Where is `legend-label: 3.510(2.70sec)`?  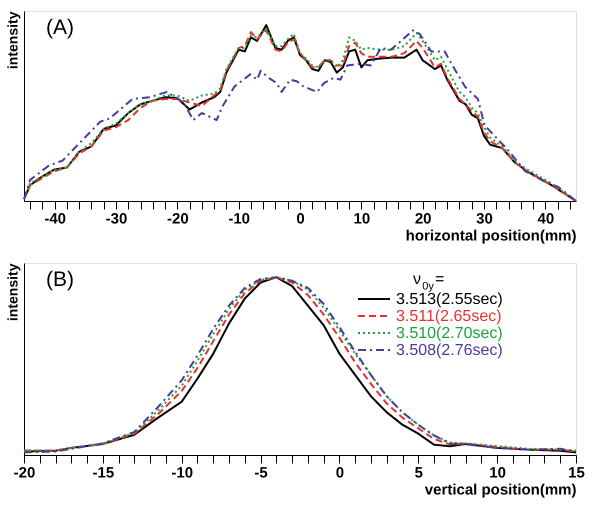
legend-label: 3.510(2.70sec) is located at coordinates (449, 333).